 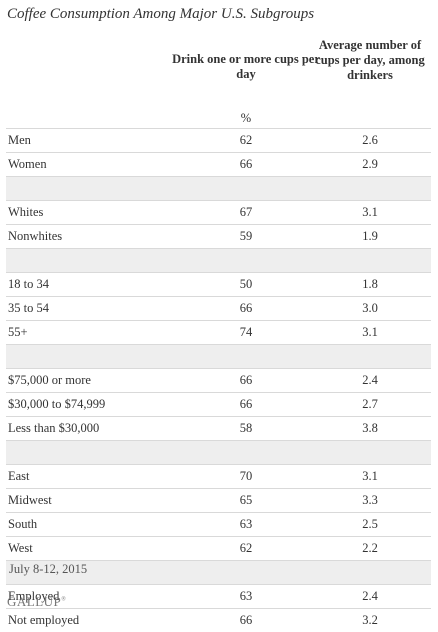 What do you see at coordinates (19, 476) in the screenshot?
I see `row-label: East` at bounding box center [19, 476].